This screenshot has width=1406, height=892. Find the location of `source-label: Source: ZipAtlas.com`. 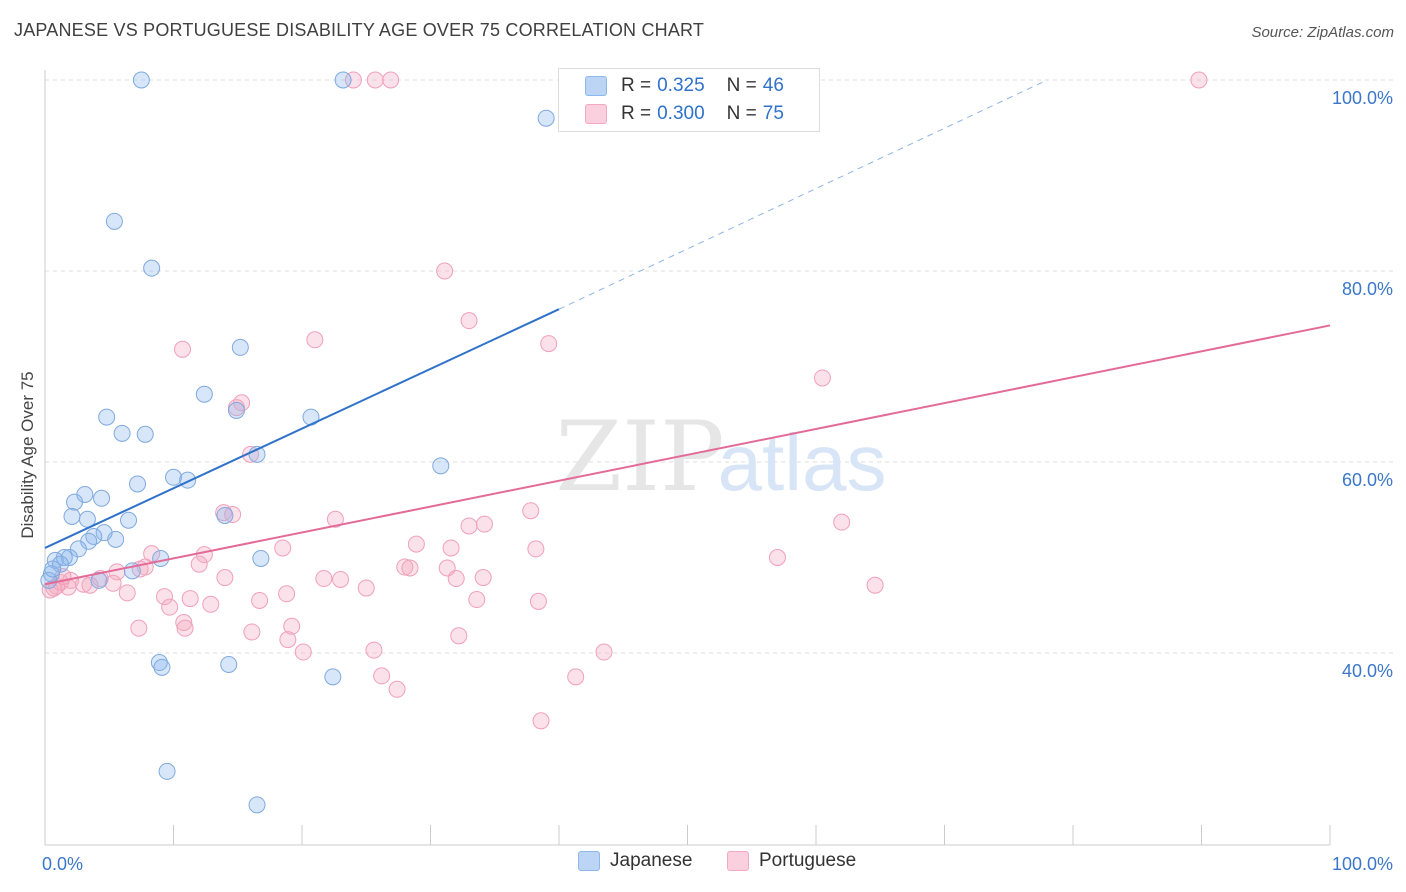

source-label: Source: ZipAtlas.com is located at coordinates (1322, 32).